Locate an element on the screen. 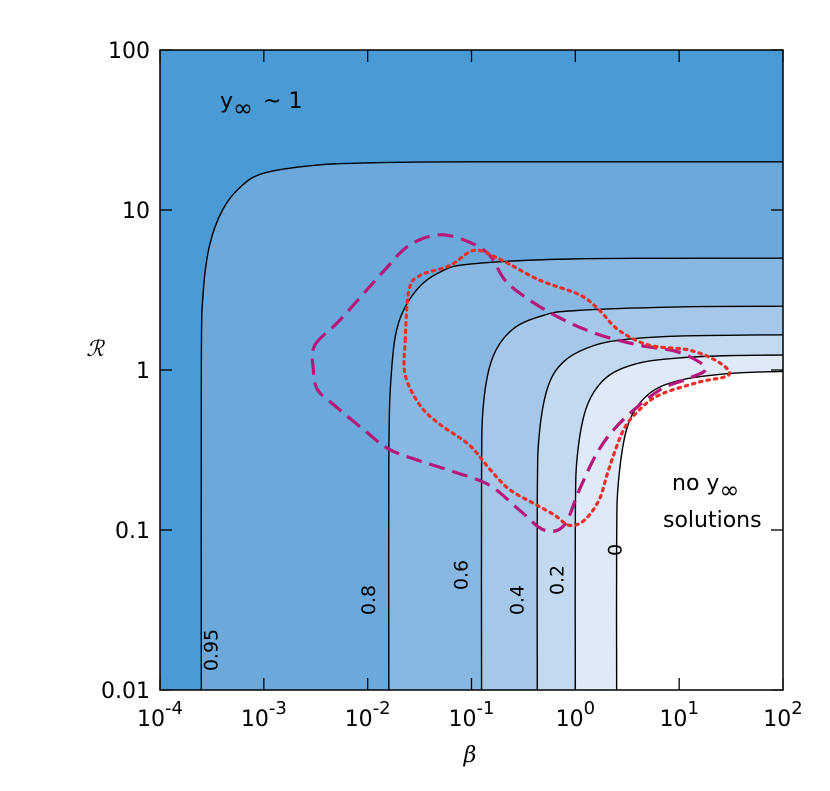 The width and height of the screenshot is (830, 791). annotation: no y∞ is located at coordinates (705, 487).